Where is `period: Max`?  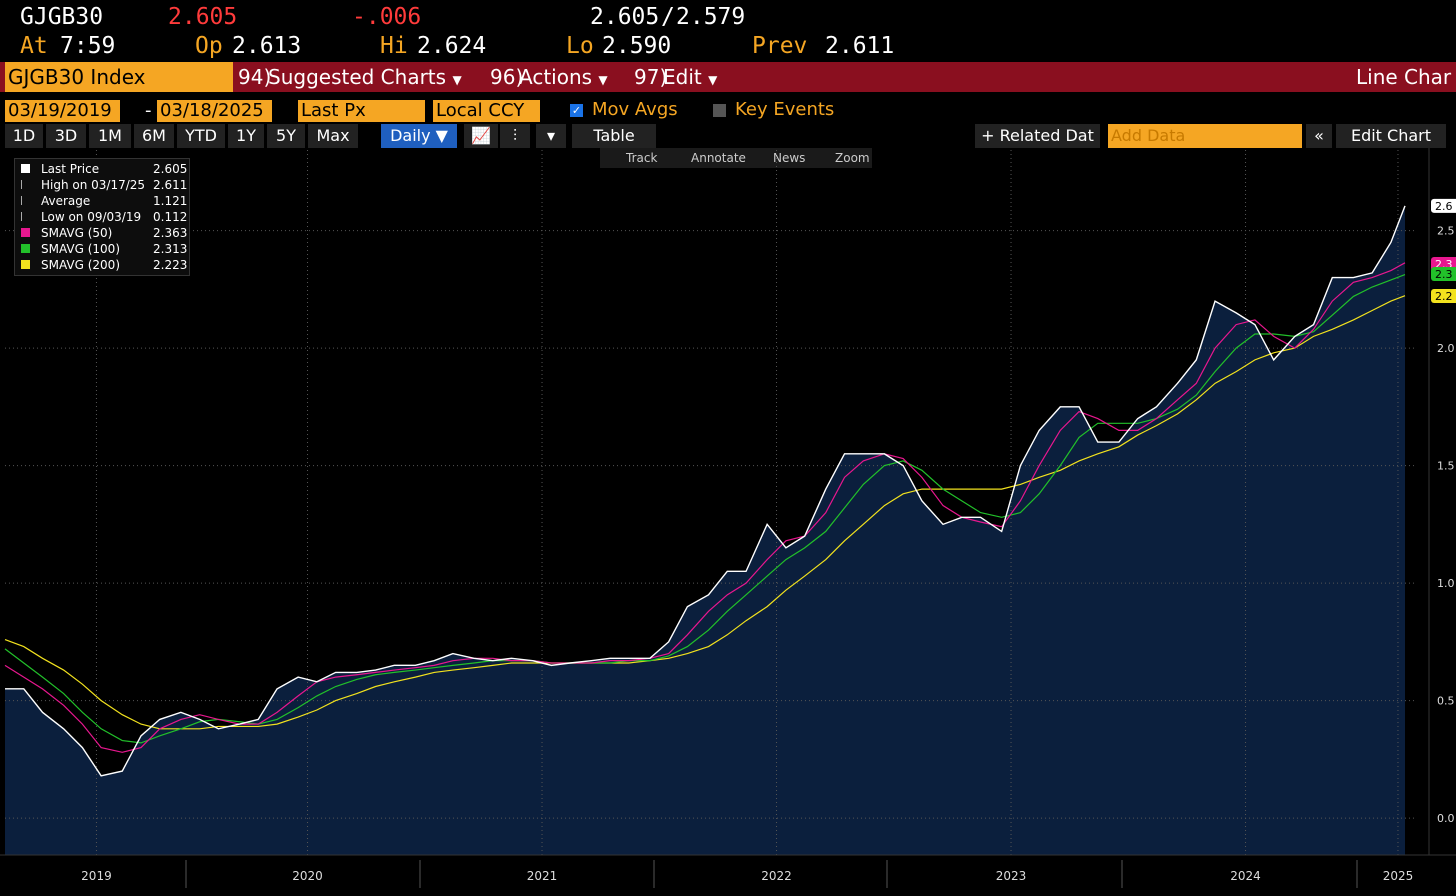 period: Max is located at coordinates (333, 136).